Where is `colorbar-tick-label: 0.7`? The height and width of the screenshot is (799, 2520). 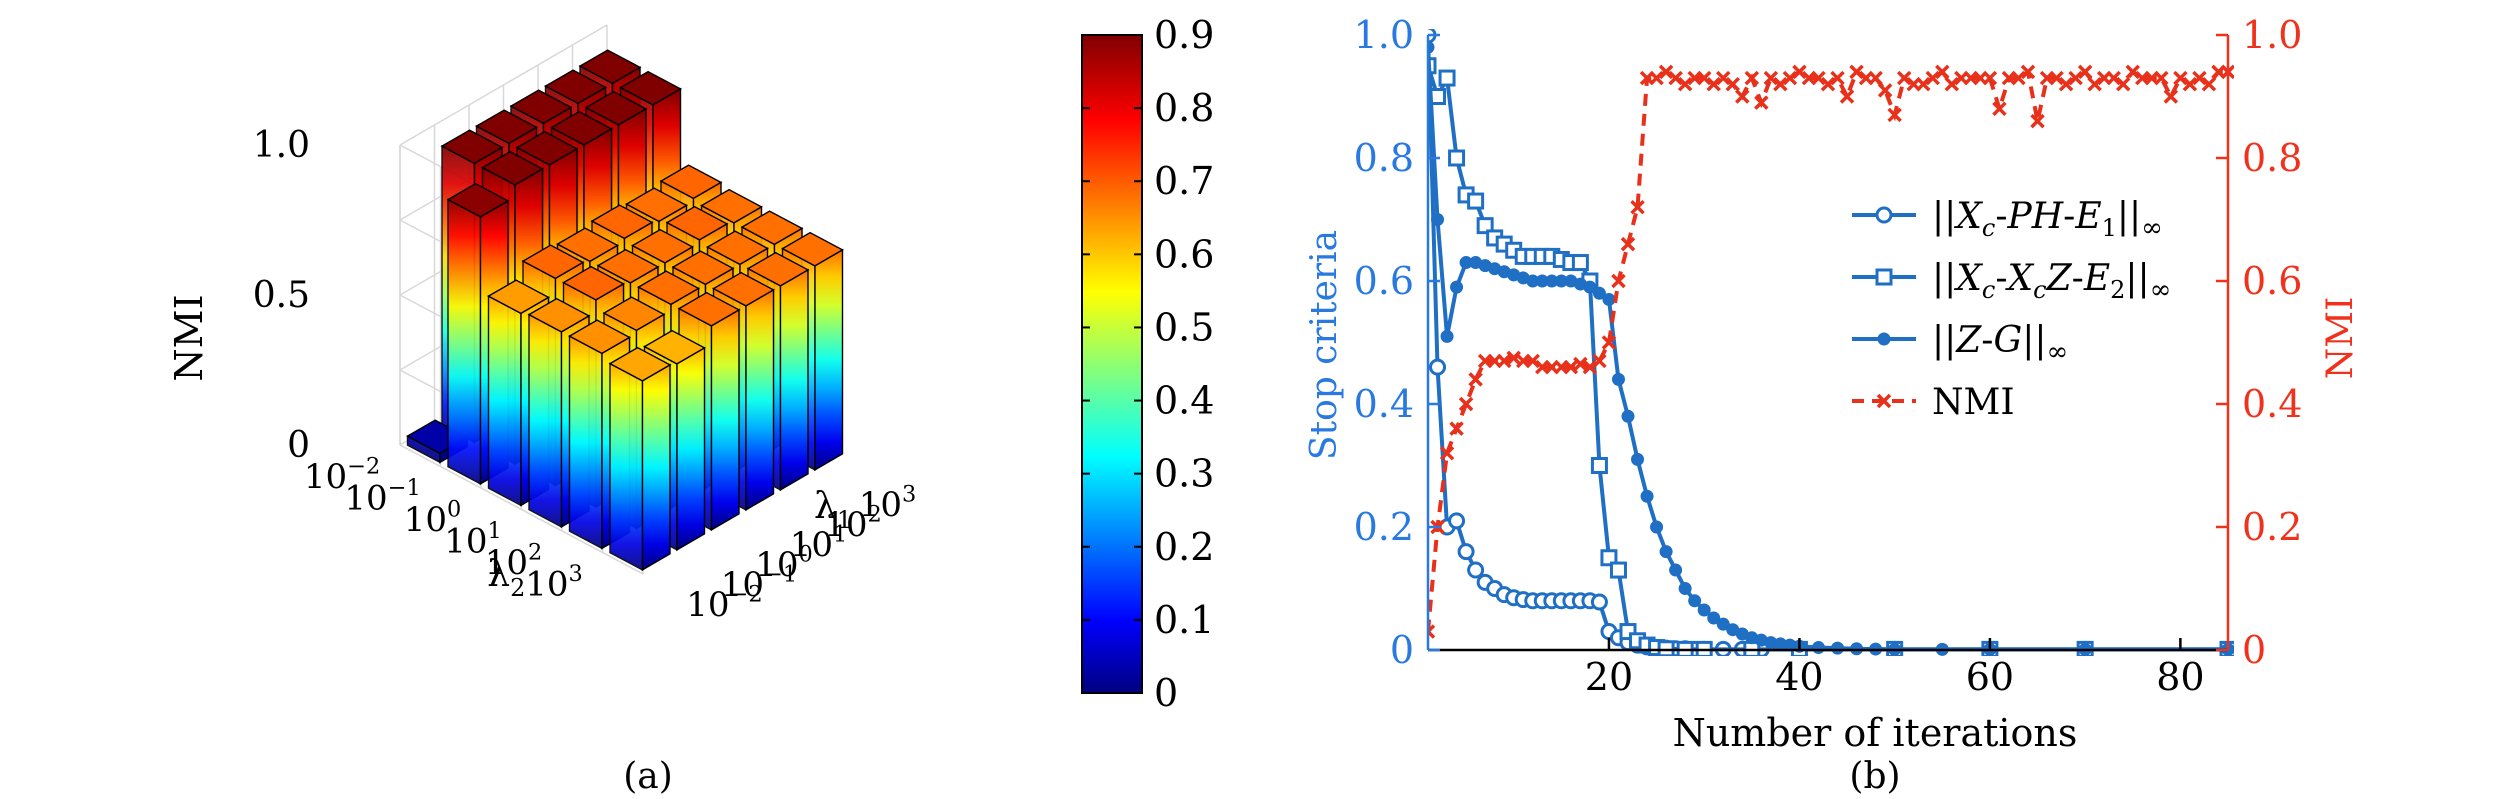 colorbar-tick-label: 0.7 is located at coordinates (1184, 181).